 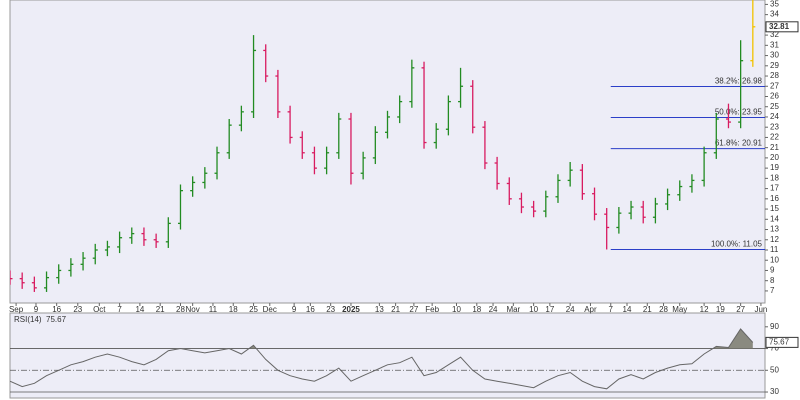 I want to click on rsi-title: RSI(14), so click(x=28, y=319).